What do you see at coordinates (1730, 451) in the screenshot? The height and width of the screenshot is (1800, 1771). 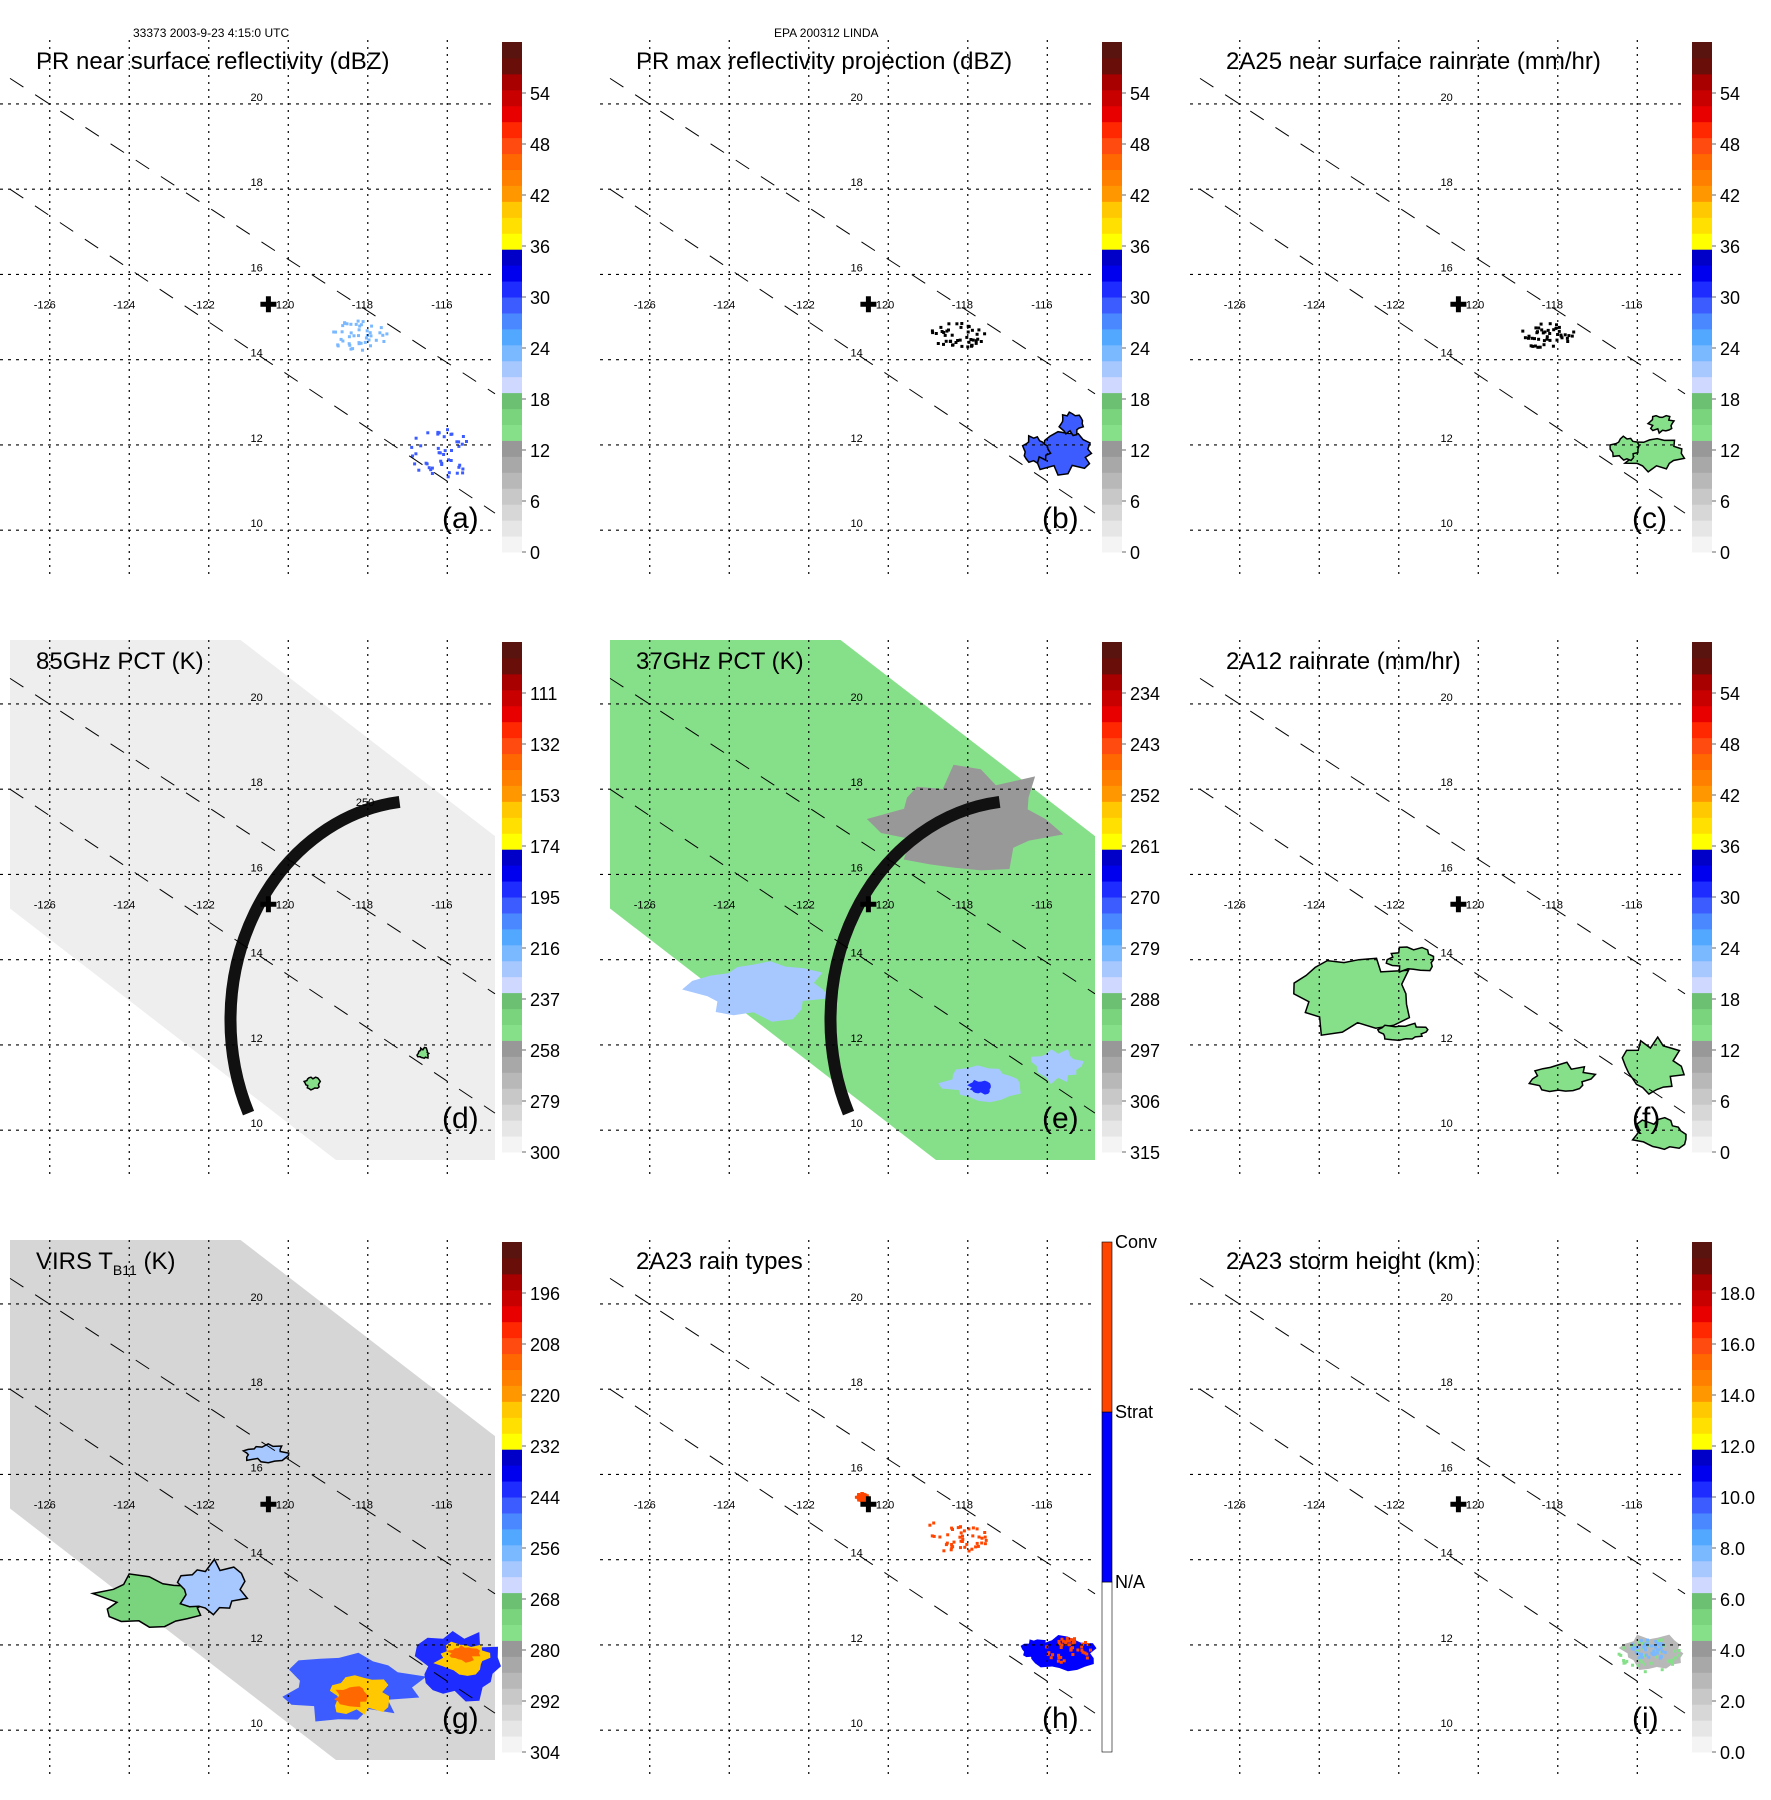 I see `colorbar-tick-label: 12` at bounding box center [1730, 451].